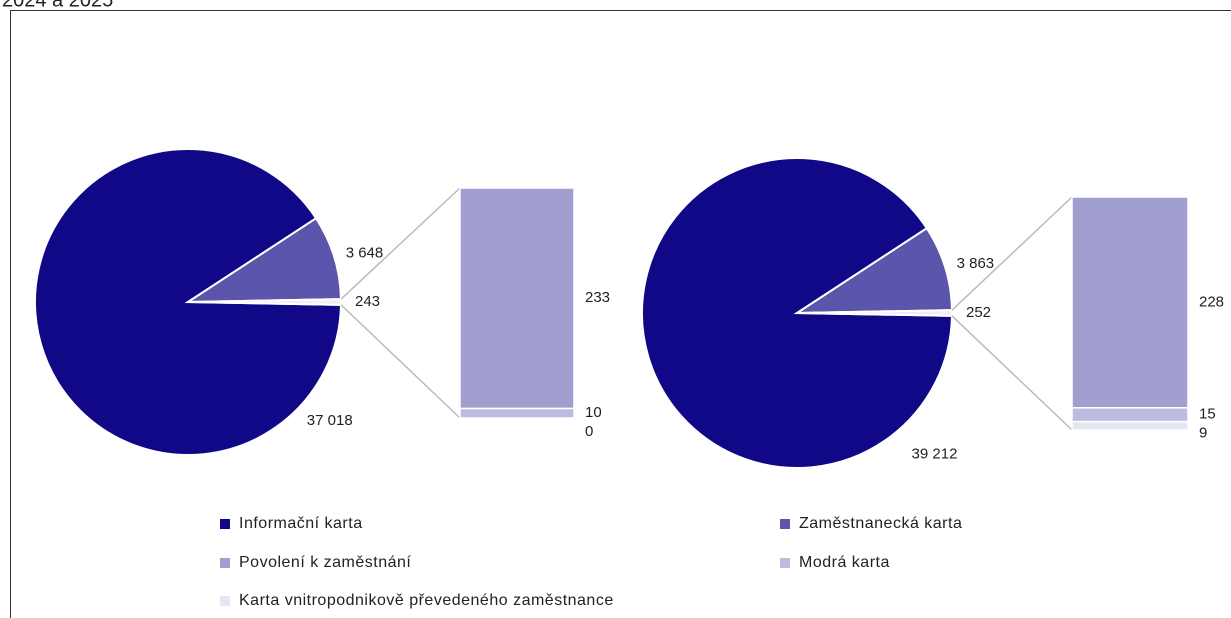  Describe the element at coordinates (367, 301) in the screenshot. I see `pie-value-label: 243` at that location.